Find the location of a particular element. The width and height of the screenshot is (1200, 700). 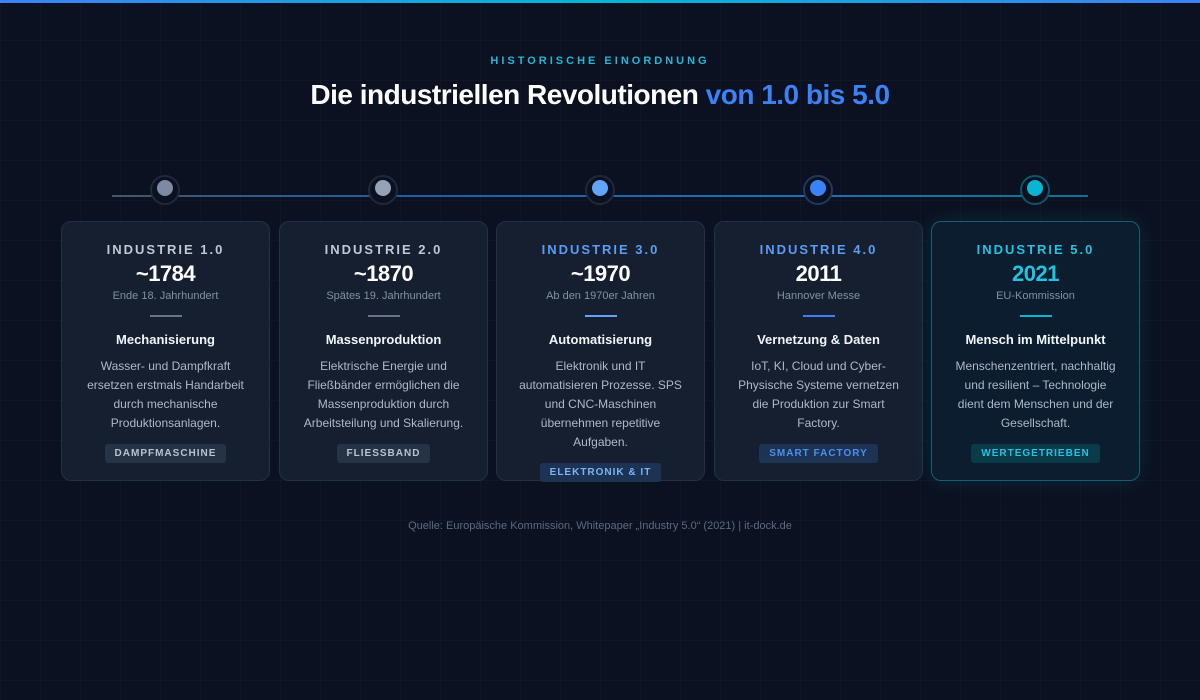

era-subtitle: Spätes 19. Jahrhundert is located at coordinates (383, 296).